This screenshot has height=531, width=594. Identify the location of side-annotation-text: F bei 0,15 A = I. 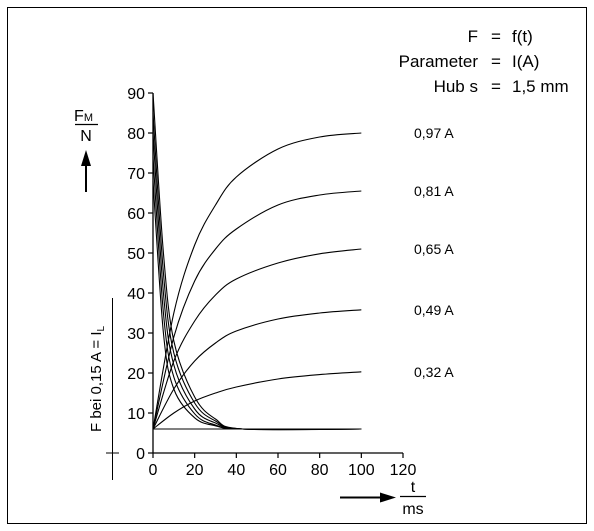
(96, 382).